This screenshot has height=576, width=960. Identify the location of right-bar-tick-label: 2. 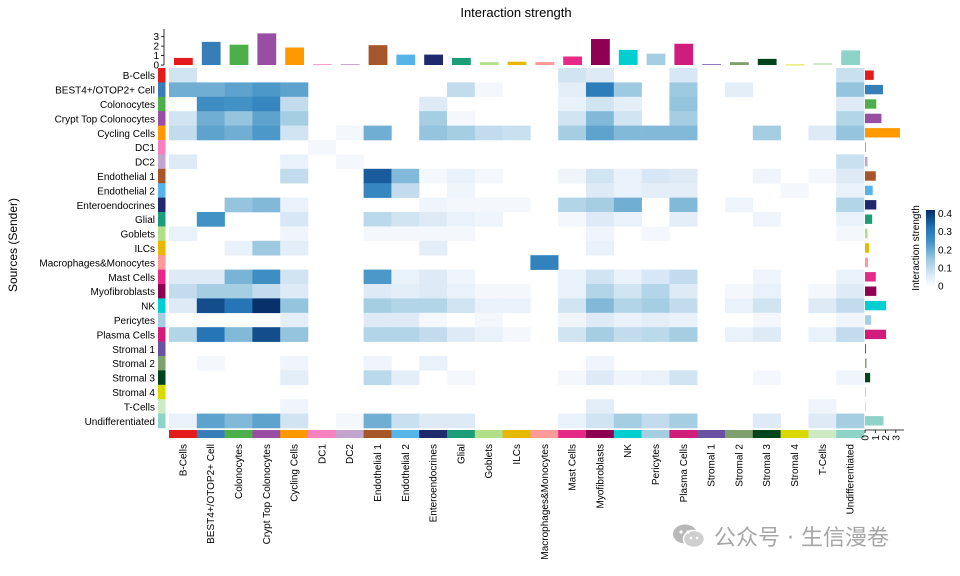
(886, 438).